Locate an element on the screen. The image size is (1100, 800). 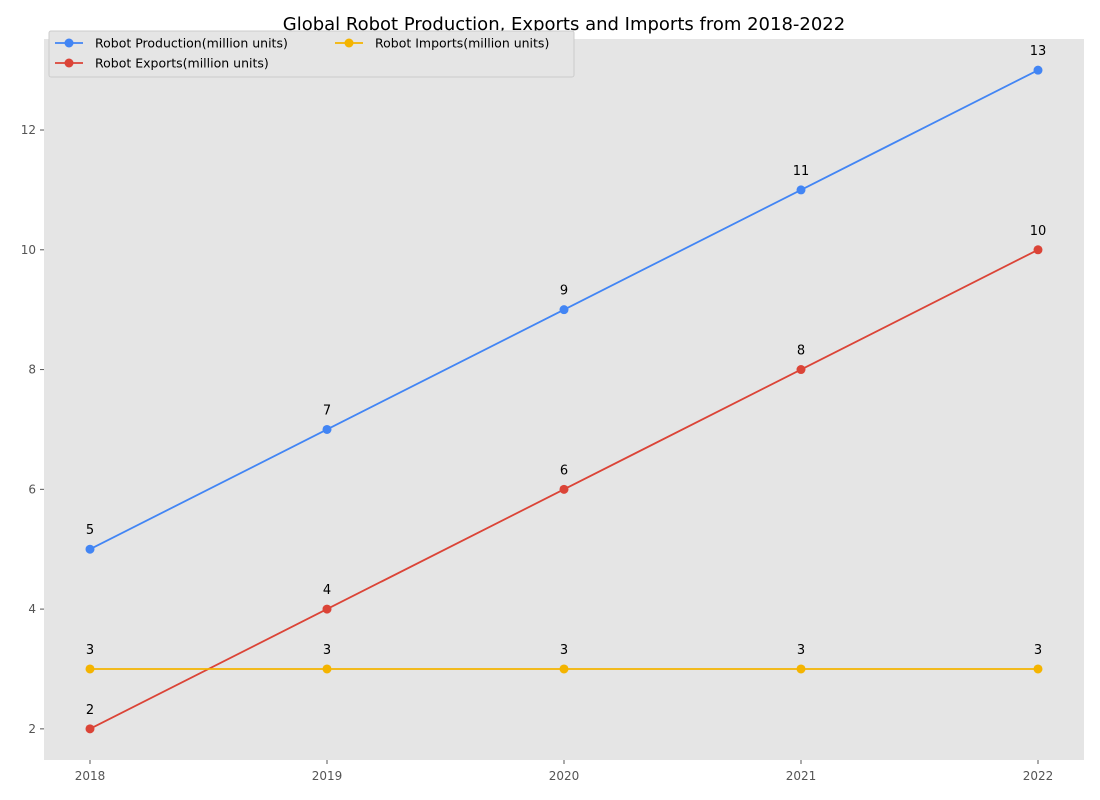
legend-label: Robot Exports(million units) is located at coordinates (182, 63).